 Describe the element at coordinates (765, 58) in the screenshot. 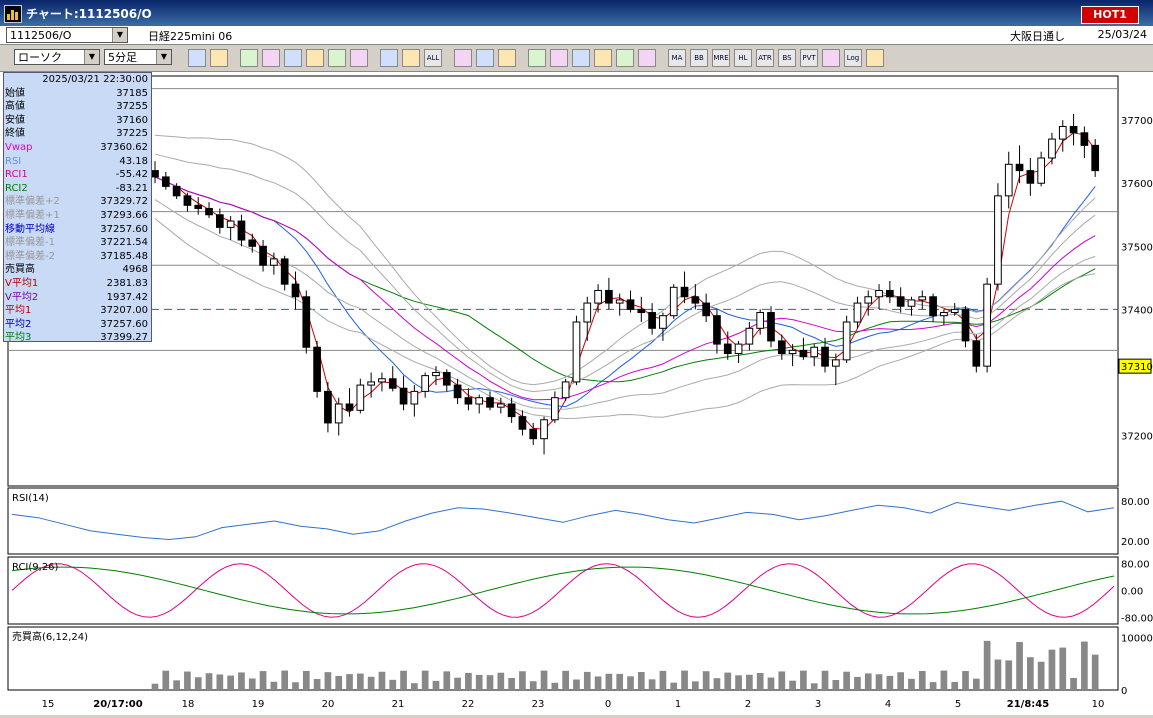

I see `atr-icon: ATR` at that location.